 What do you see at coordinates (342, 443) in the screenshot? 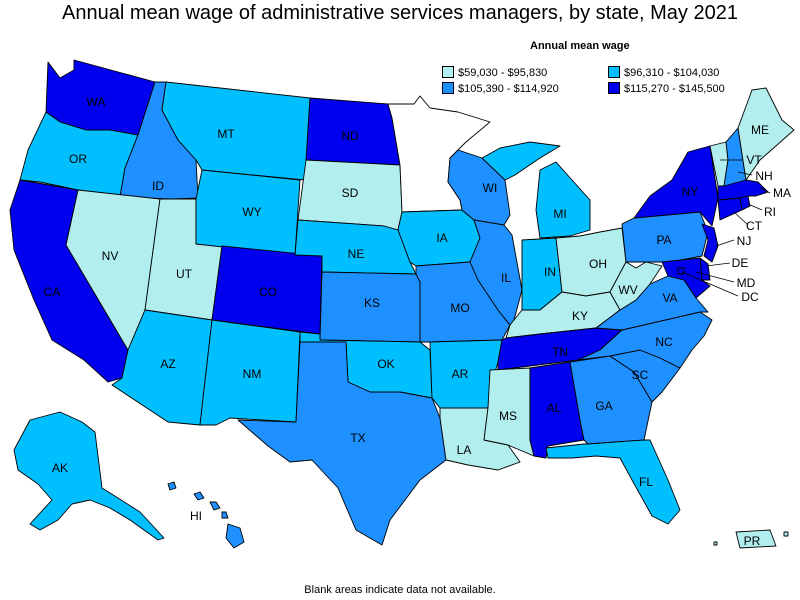
I see `state-TX` at bounding box center [342, 443].